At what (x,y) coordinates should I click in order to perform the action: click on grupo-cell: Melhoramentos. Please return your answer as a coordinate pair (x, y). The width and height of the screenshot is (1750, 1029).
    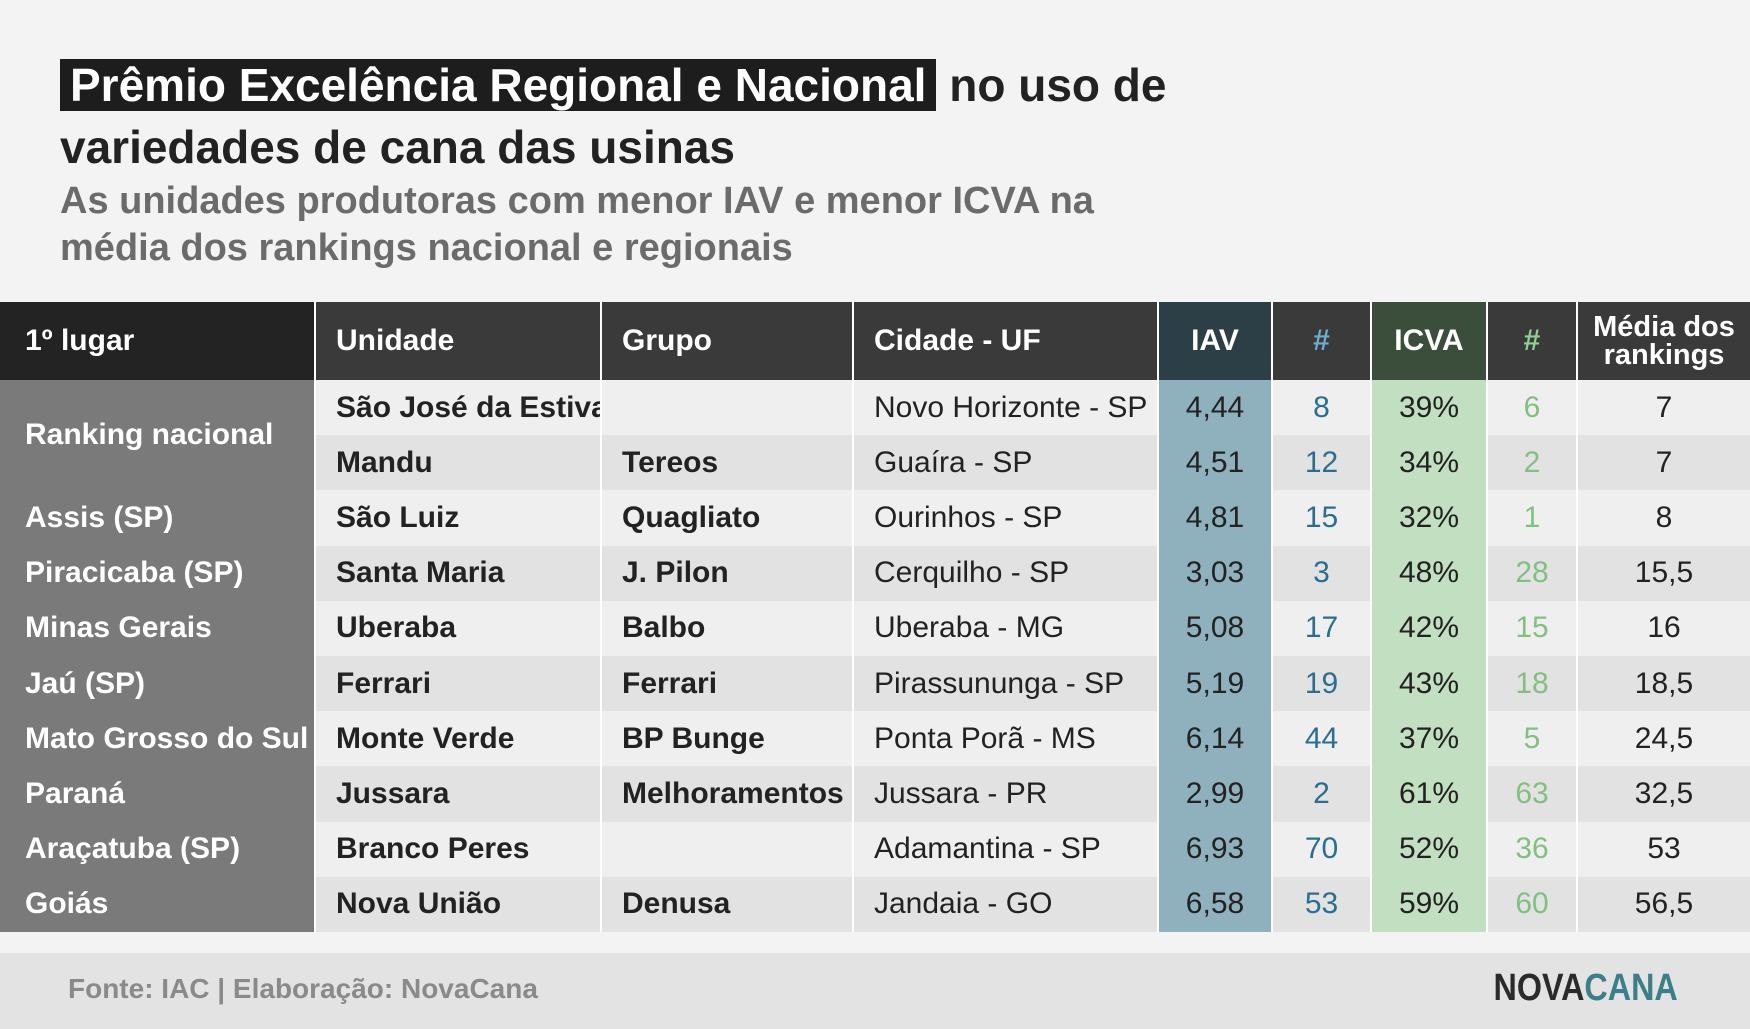
    Looking at the image, I should click on (727, 794).